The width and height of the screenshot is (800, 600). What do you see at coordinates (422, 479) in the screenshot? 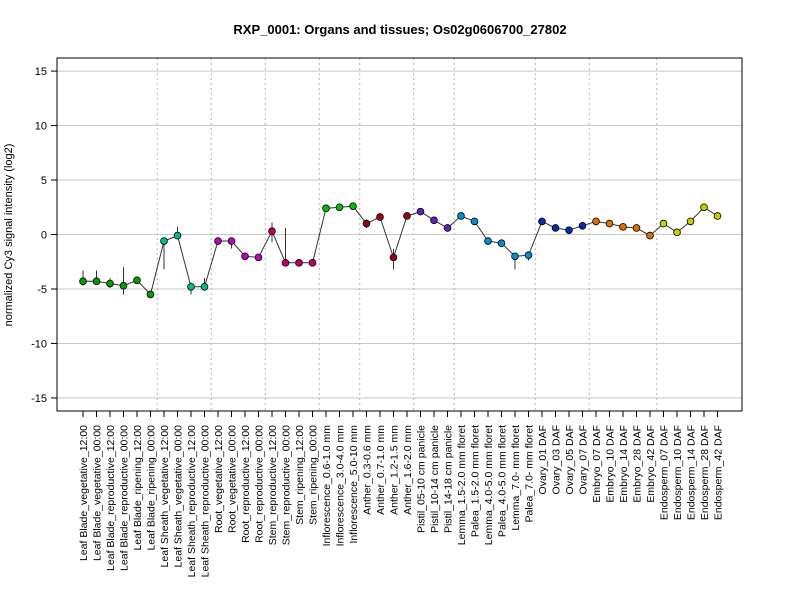
I see `x-tick-label: Pistil_05-10 cm panicle` at bounding box center [422, 479].